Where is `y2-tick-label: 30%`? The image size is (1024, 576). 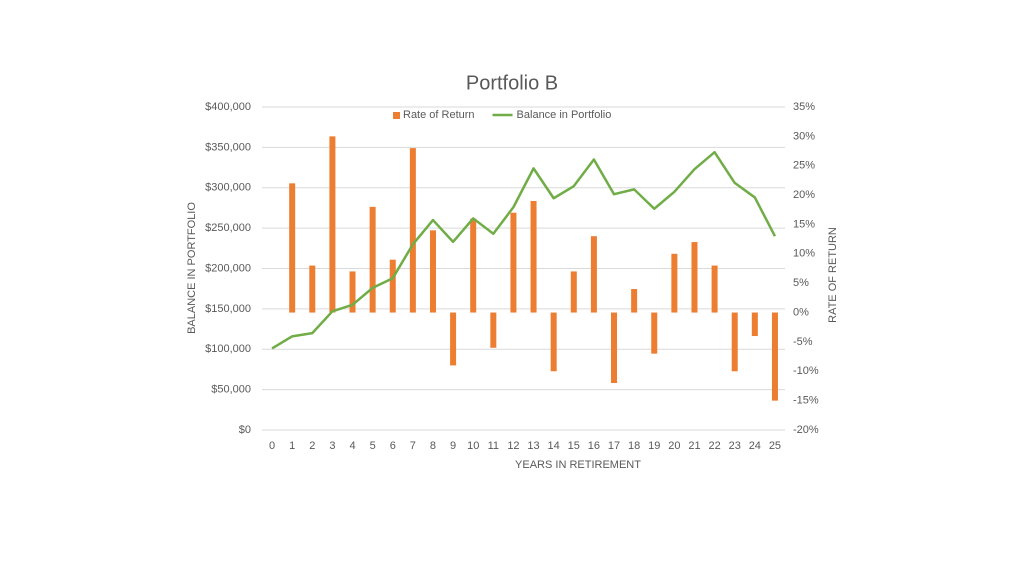
y2-tick-label: 30% is located at coordinates (804, 136).